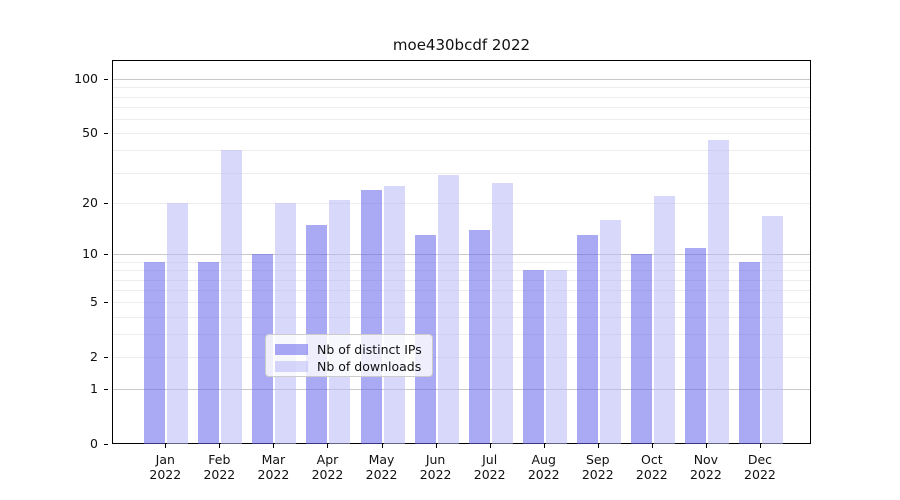 This screenshot has height=500, width=900. I want to click on x-tick-label: Jun 2022, so click(436, 467).